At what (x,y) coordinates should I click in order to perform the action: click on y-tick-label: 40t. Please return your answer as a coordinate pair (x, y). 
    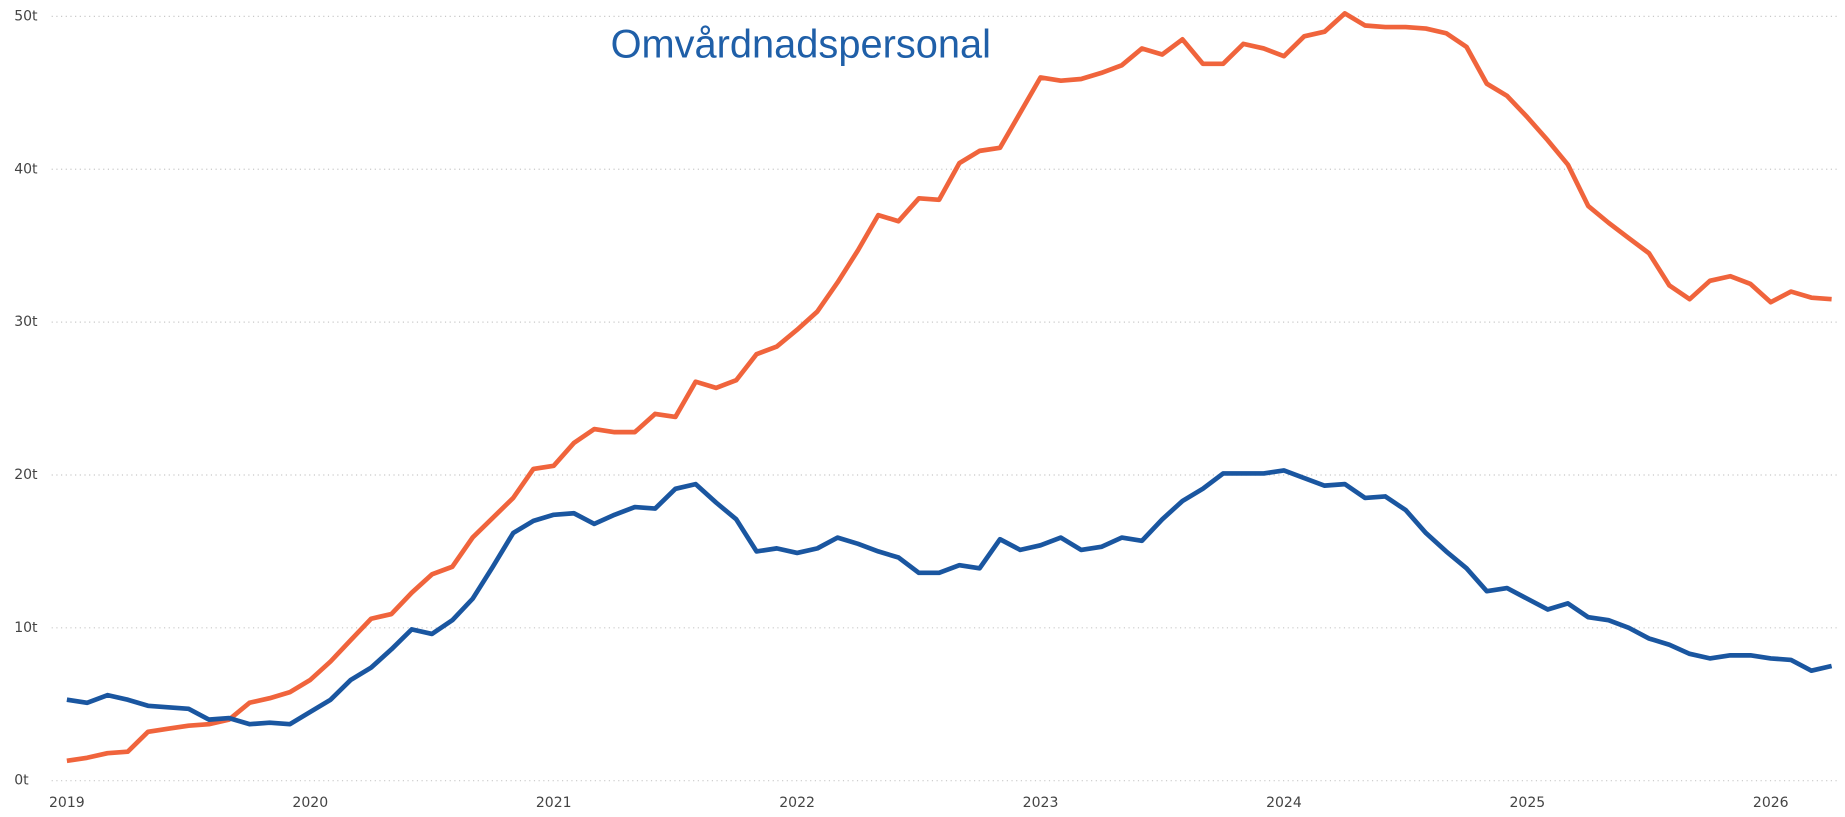
    Looking at the image, I should click on (26, 169).